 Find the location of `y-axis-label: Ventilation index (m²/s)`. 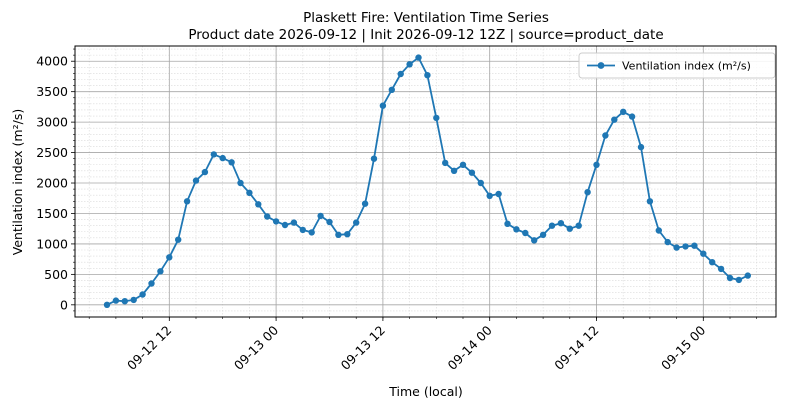

y-axis-label: Ventilation index (m²/s) is located at coordinates (17, 182).